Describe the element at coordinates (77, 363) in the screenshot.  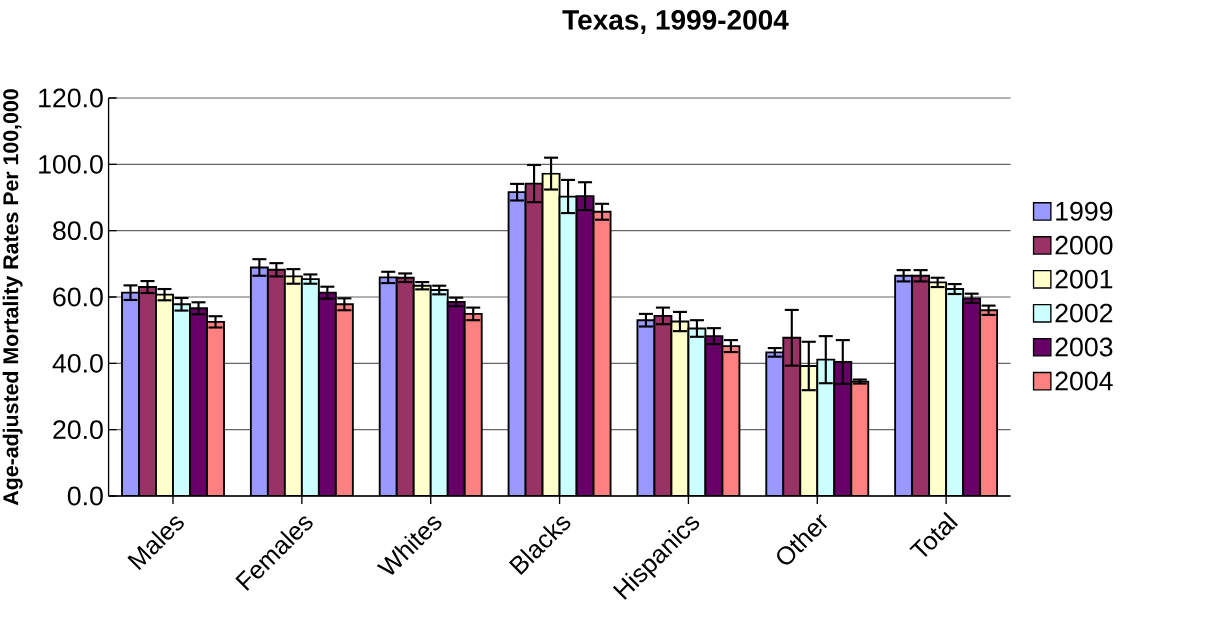
I see `y-tick-label: 40.0` at that location.